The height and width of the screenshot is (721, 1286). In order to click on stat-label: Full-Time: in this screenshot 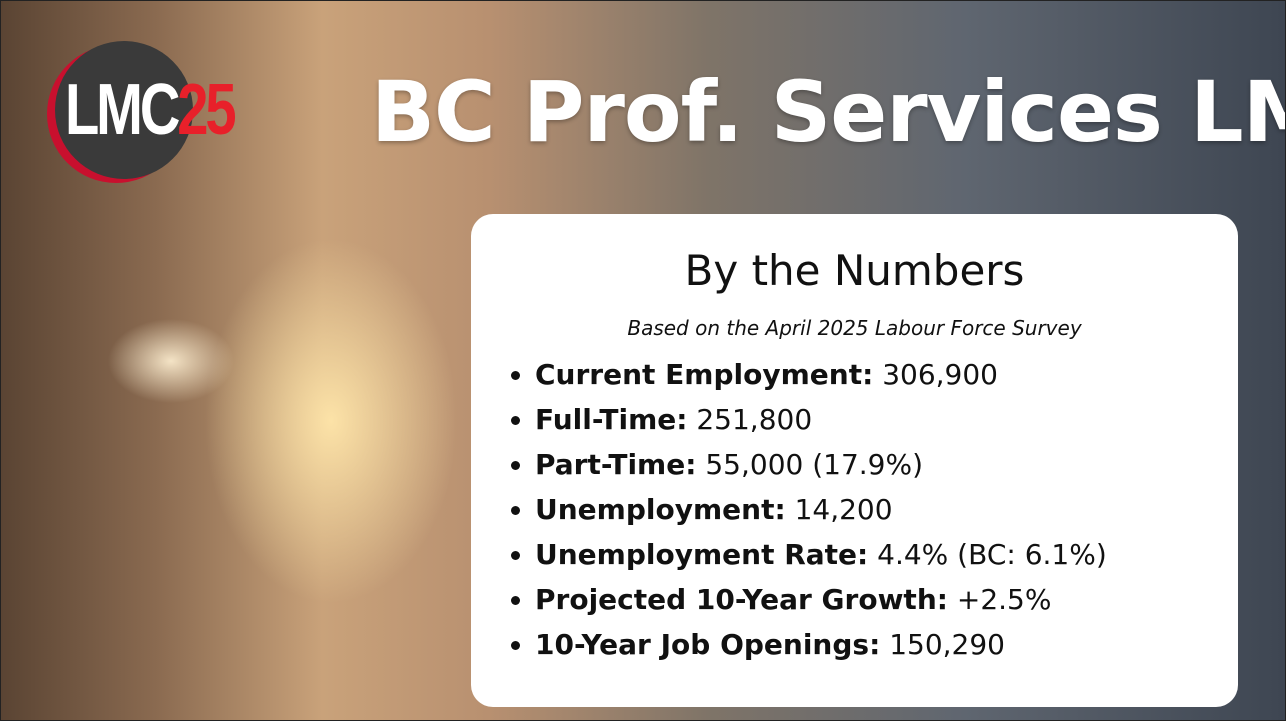, I will do `click(611, 419)`.